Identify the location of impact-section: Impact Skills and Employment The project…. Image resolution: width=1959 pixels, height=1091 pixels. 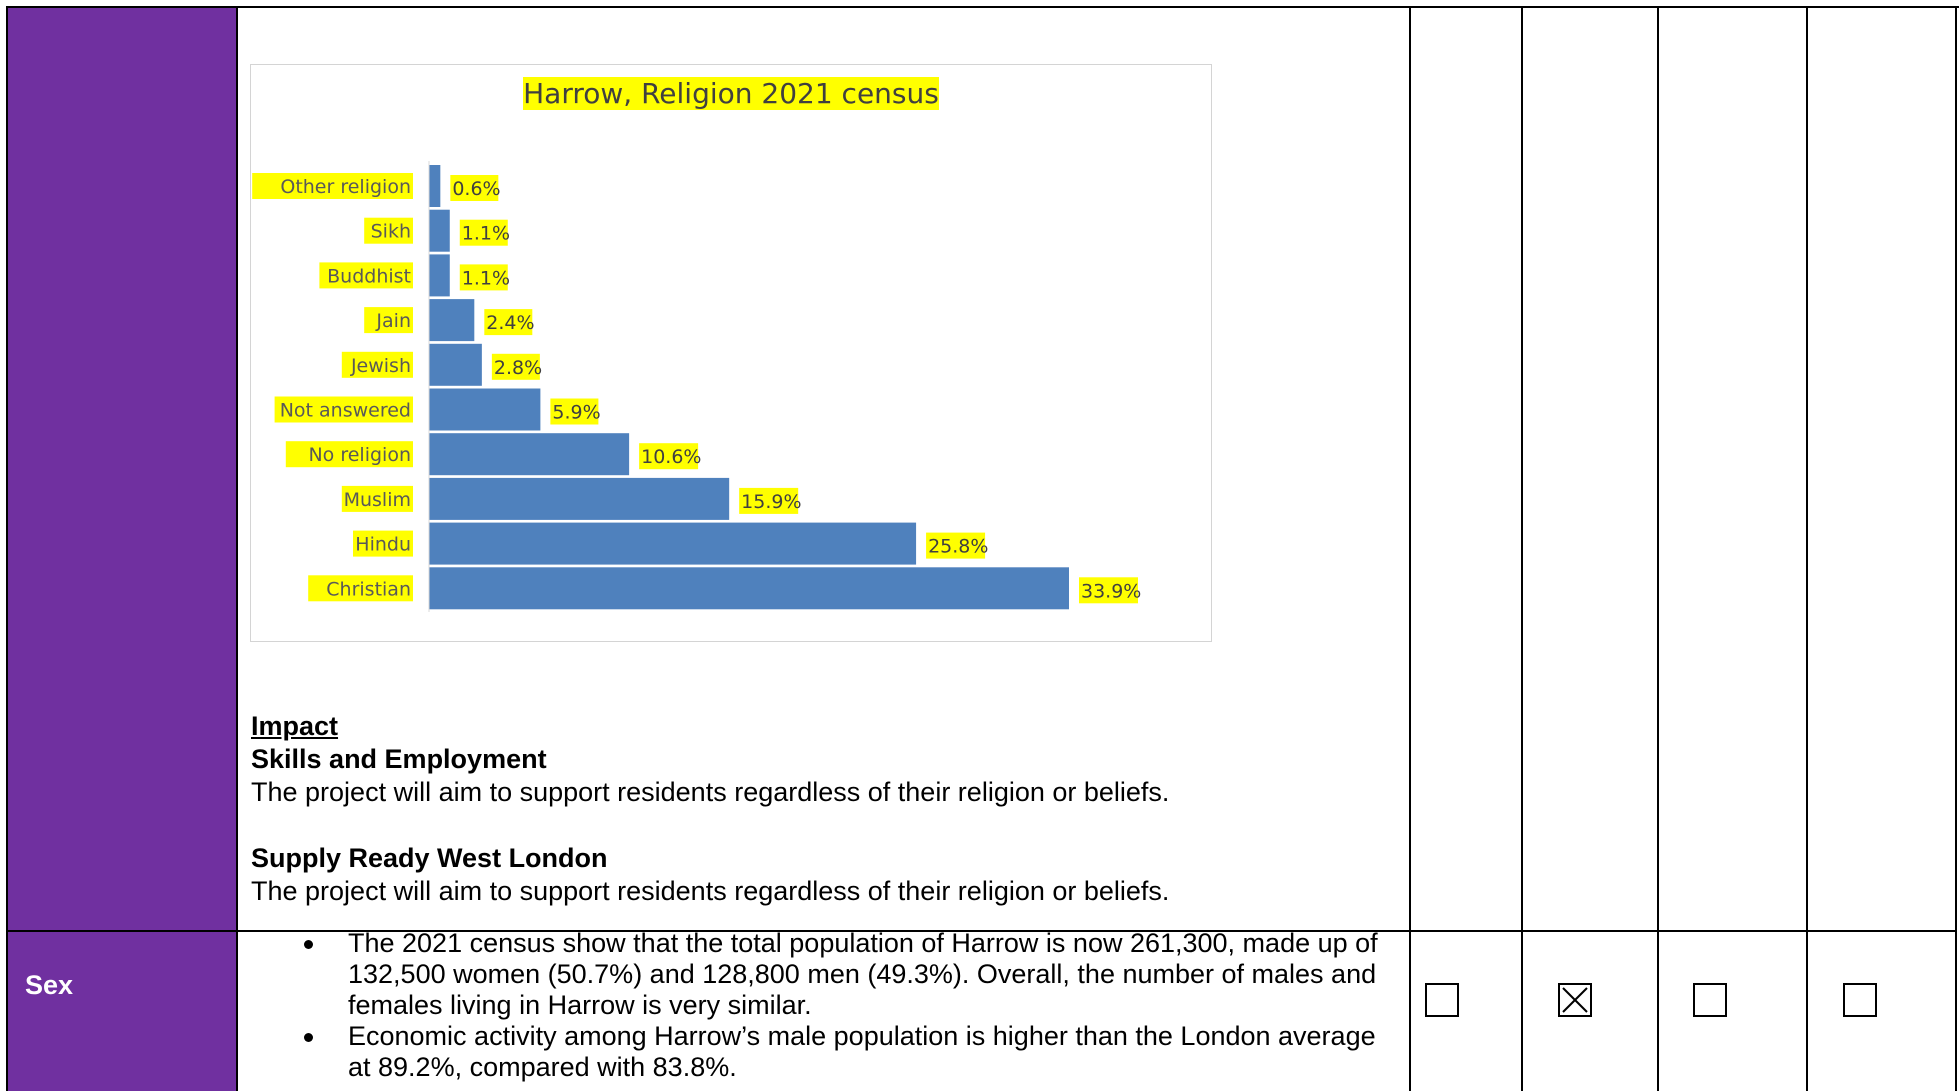
(826, 809).